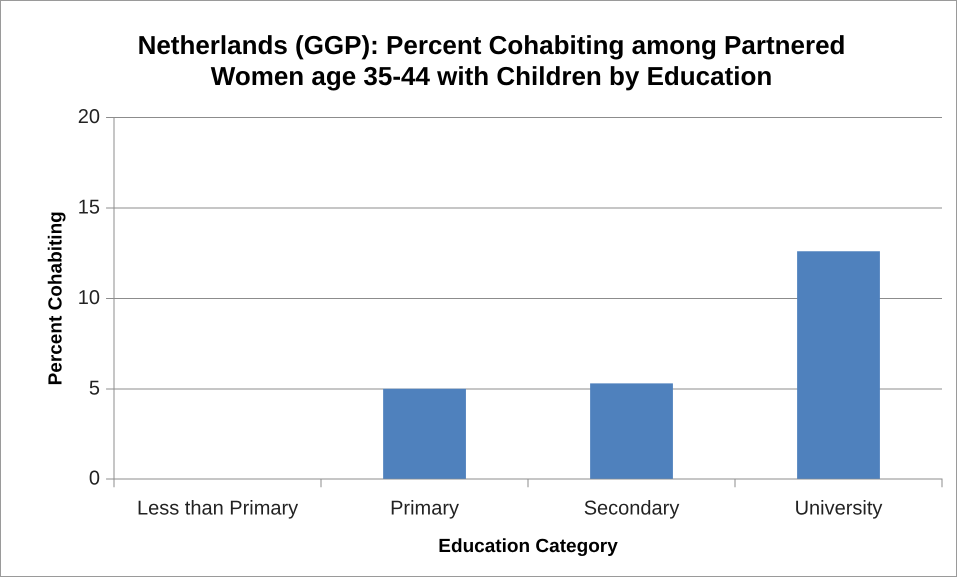  Describe the element at coordinates (528, 546) in the screenshot. I see `x-axis-title: Education Category` at that location.